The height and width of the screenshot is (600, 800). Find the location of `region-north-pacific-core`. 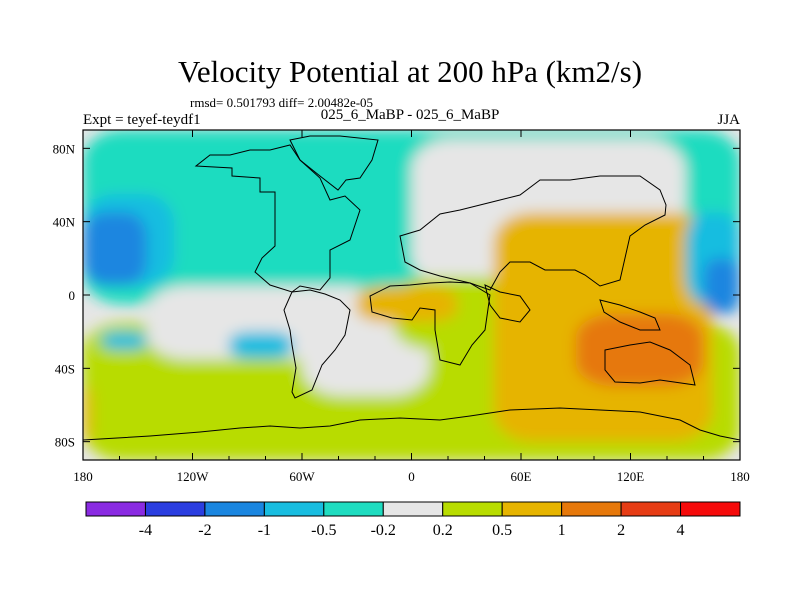

region-north-pacific-core is located at coordinates (721, 286).